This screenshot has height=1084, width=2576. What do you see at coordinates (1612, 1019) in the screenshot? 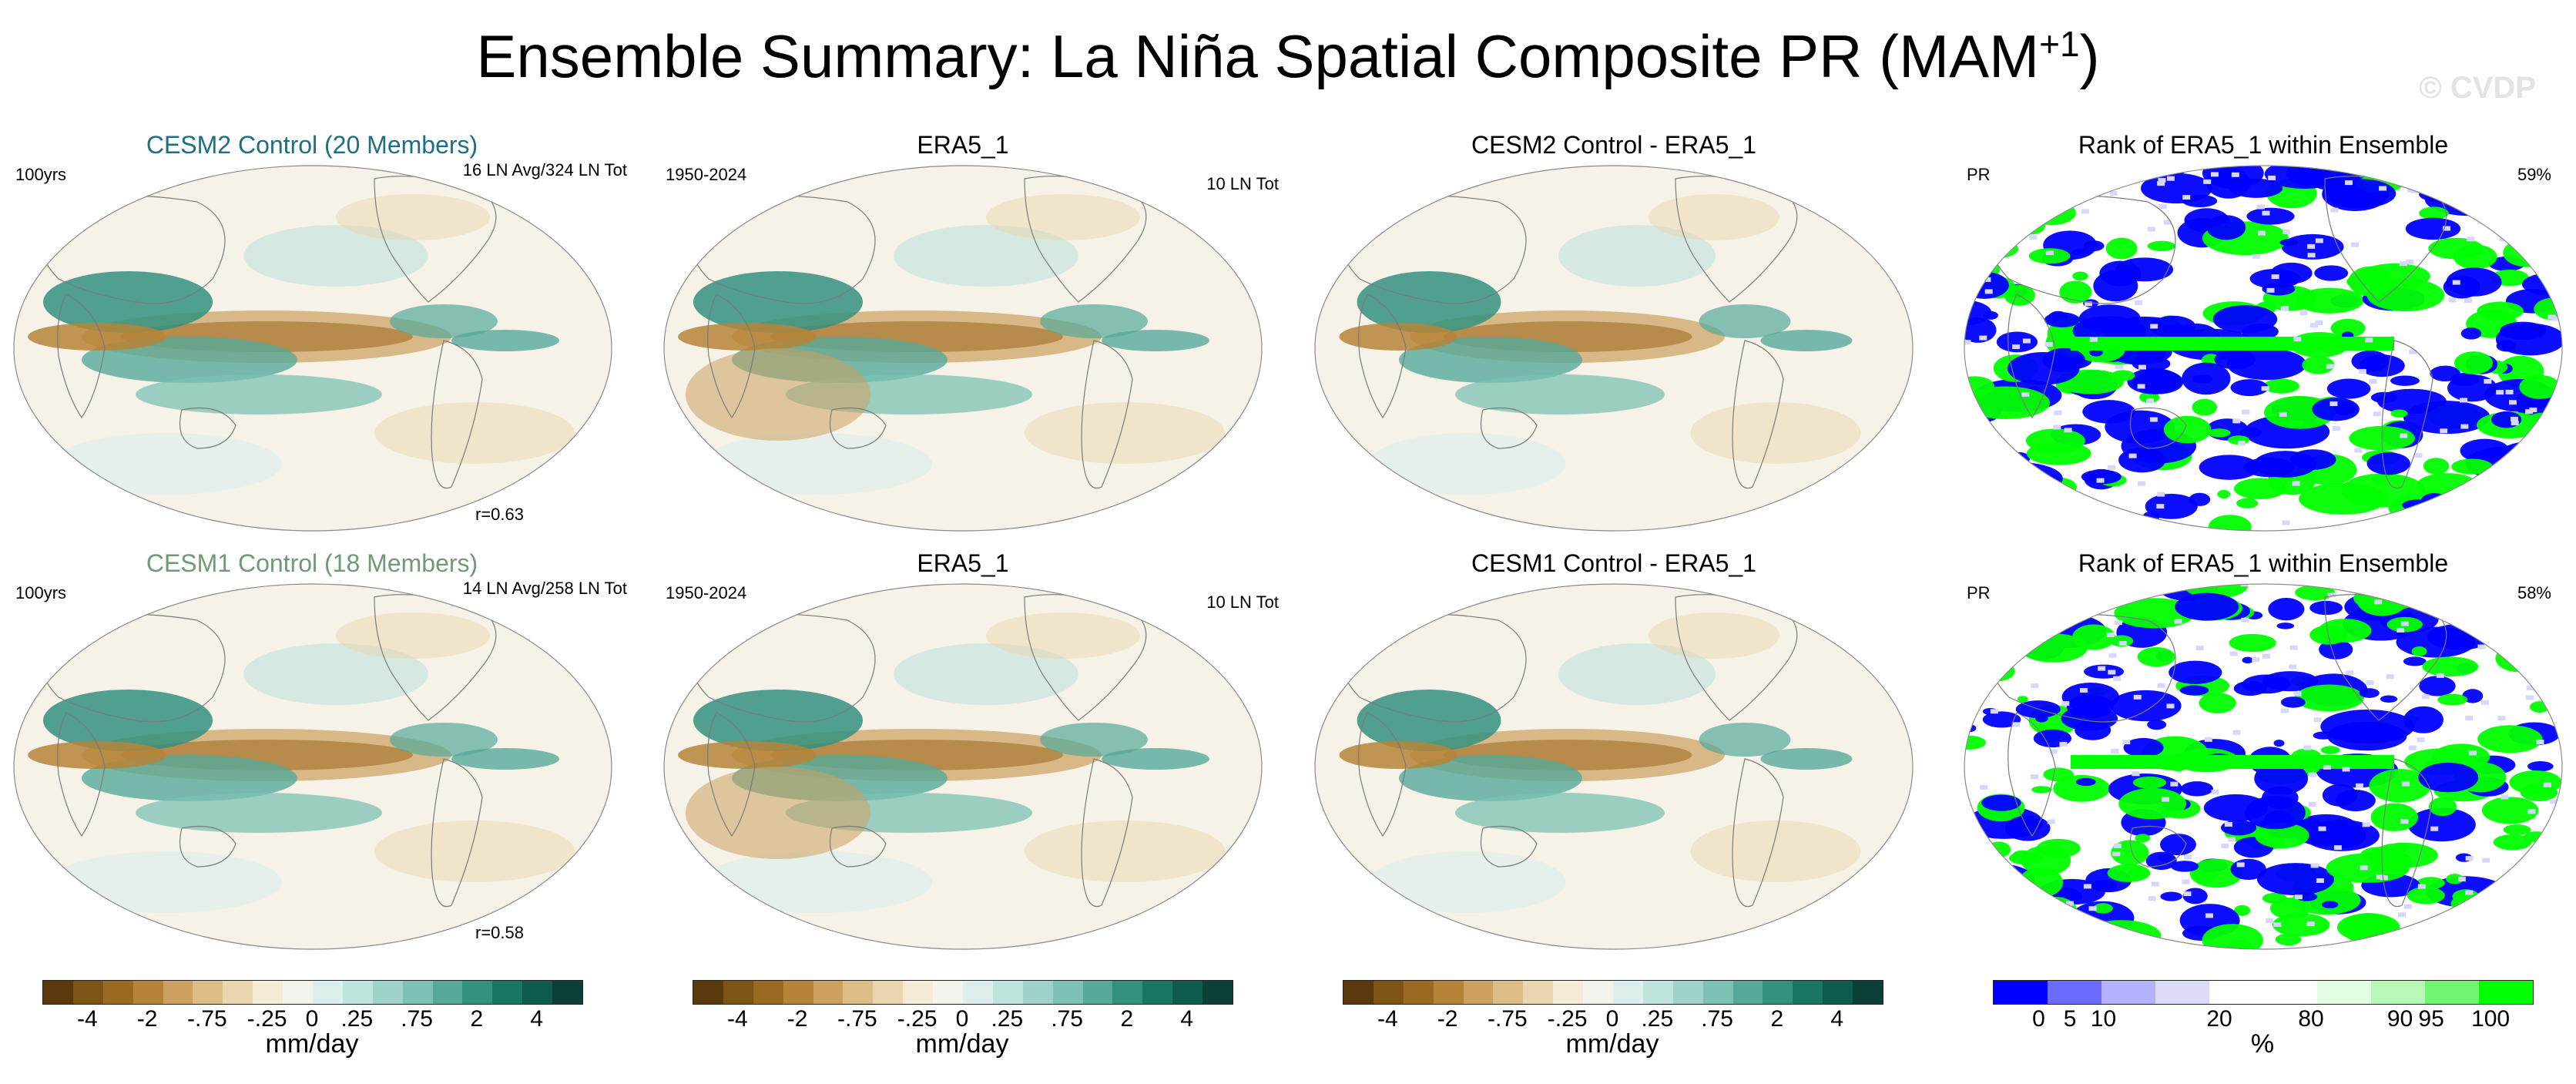
I see `colorbar-ticks: -4 -2 -.75 -.25 0 .25 .75 2 4` at bounding box center [1612, 1019].